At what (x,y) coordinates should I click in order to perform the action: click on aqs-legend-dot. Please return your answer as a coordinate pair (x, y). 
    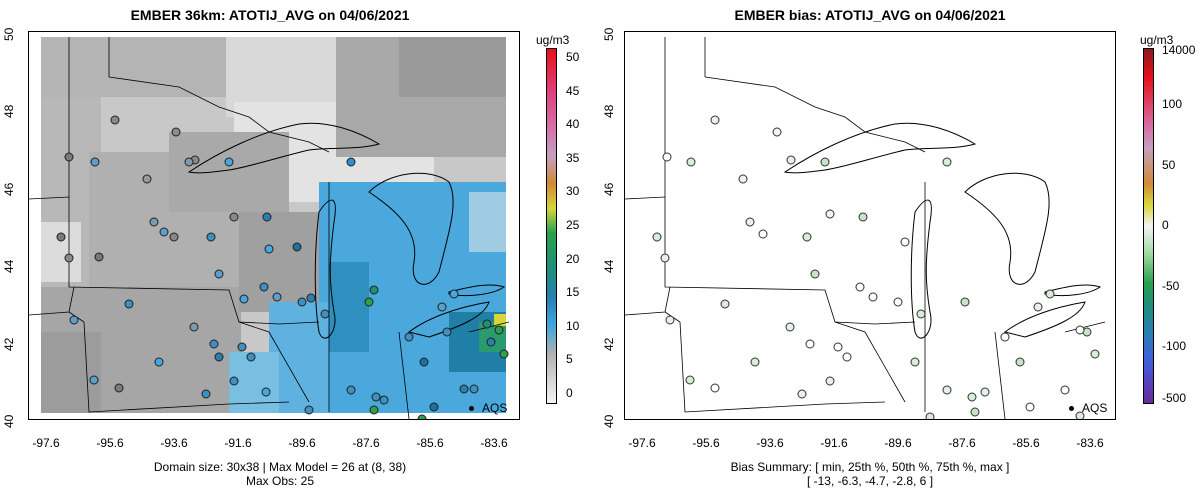
    Looking at the image, I should click on (471, 408).